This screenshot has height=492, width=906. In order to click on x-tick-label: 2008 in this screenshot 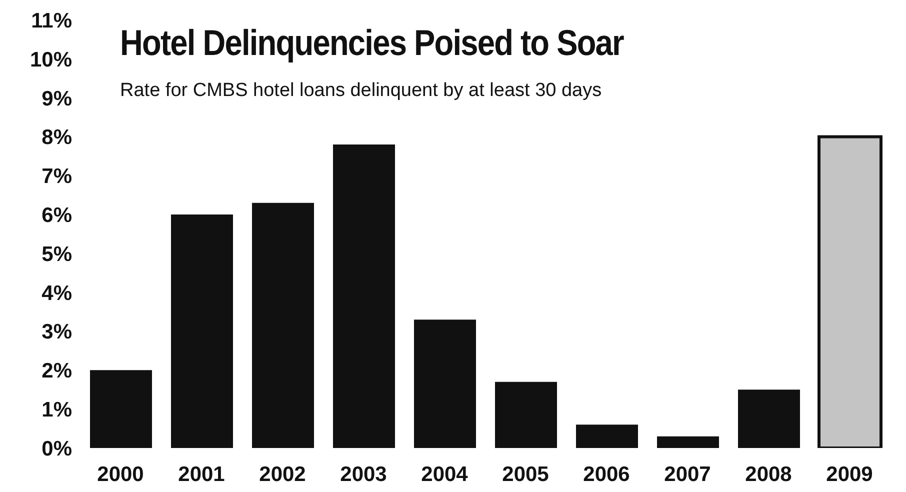, I will do `click(768, 474)`.